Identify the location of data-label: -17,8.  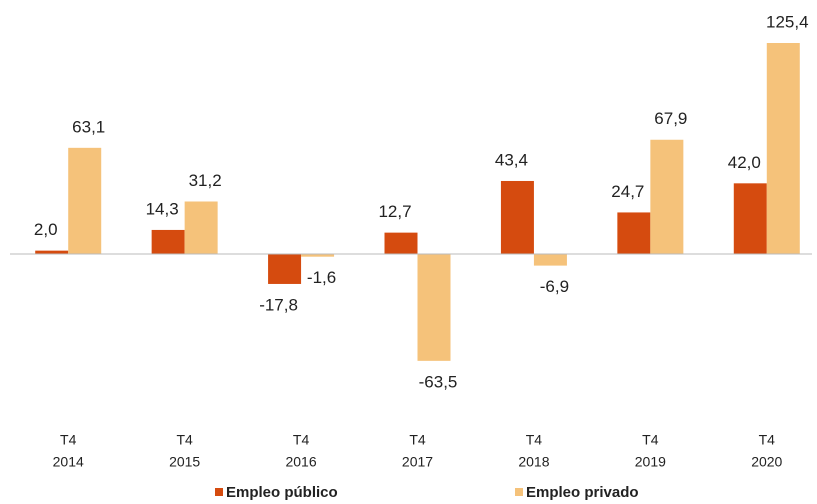
(278, 304).